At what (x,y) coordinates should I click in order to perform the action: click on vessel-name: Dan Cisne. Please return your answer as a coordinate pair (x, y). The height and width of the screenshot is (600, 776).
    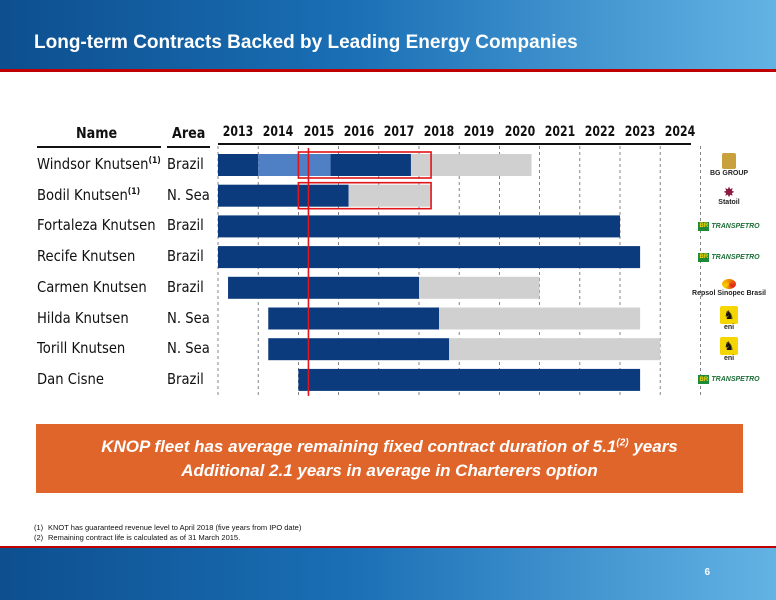
    Looking at the image, I should click on (70, 379).